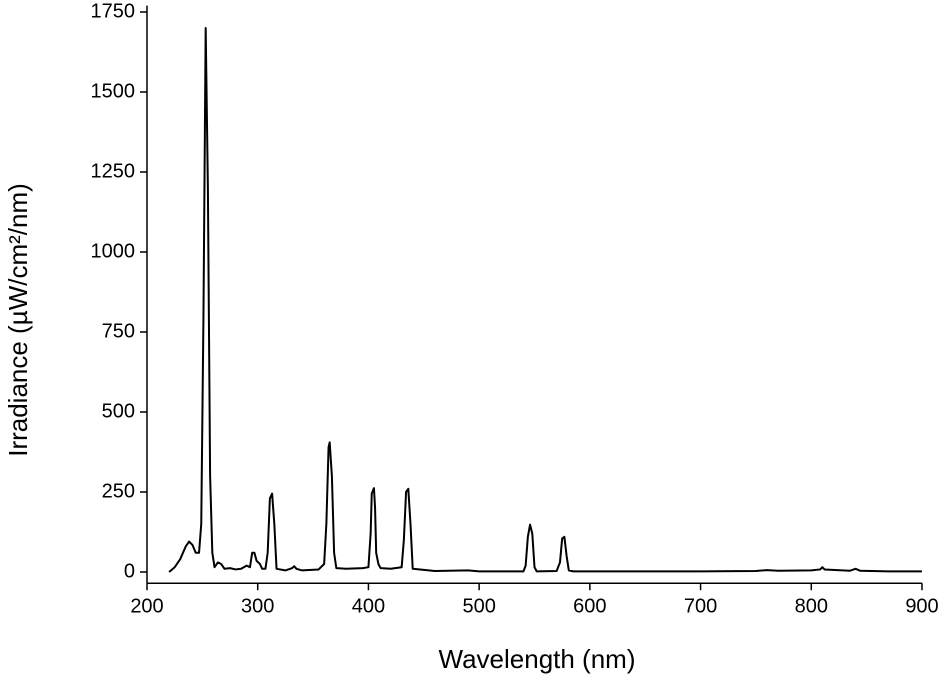  I want to click on y-tick-label: 500, so click(118, 411).